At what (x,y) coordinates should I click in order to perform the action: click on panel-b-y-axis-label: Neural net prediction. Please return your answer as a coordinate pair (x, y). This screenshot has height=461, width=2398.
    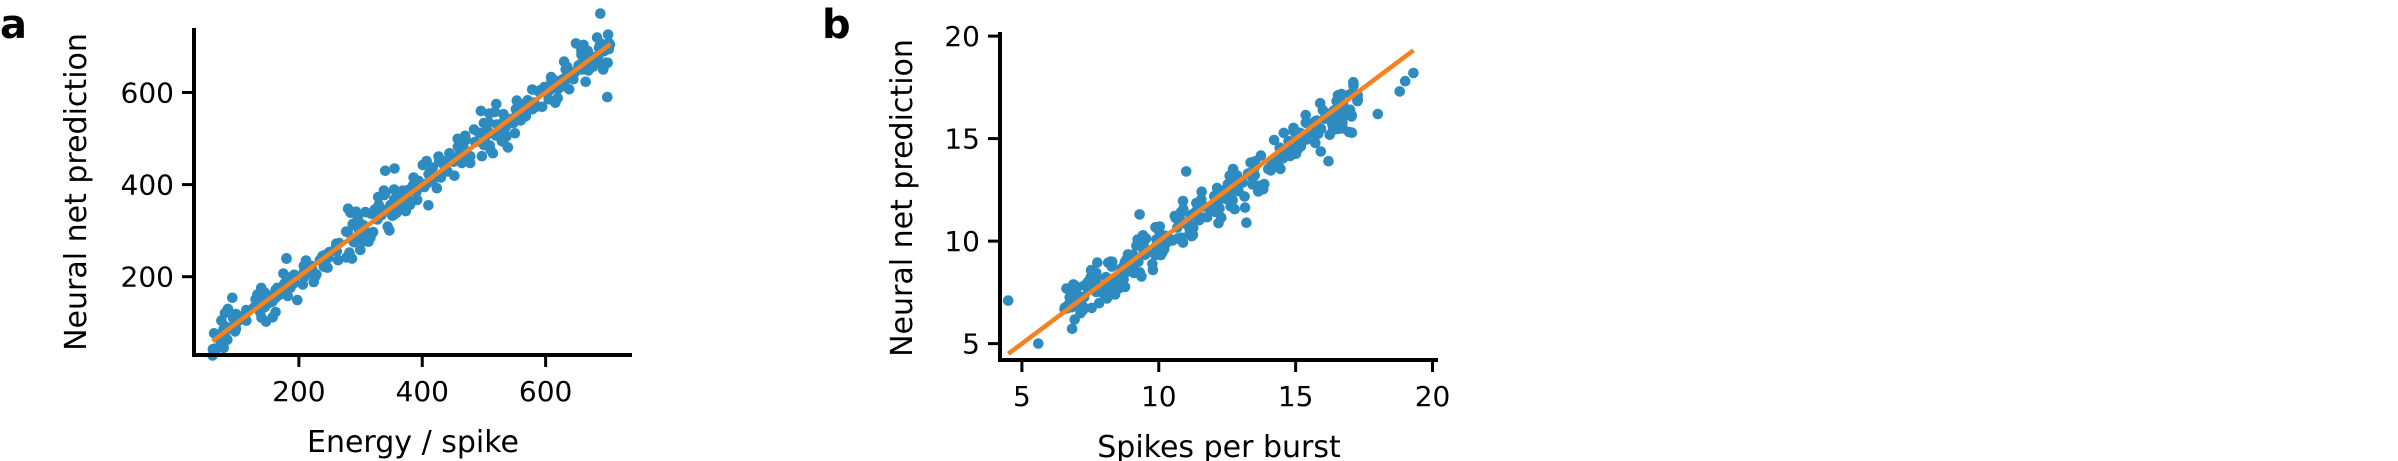
    Looking at the image, I should click on (902, 198).